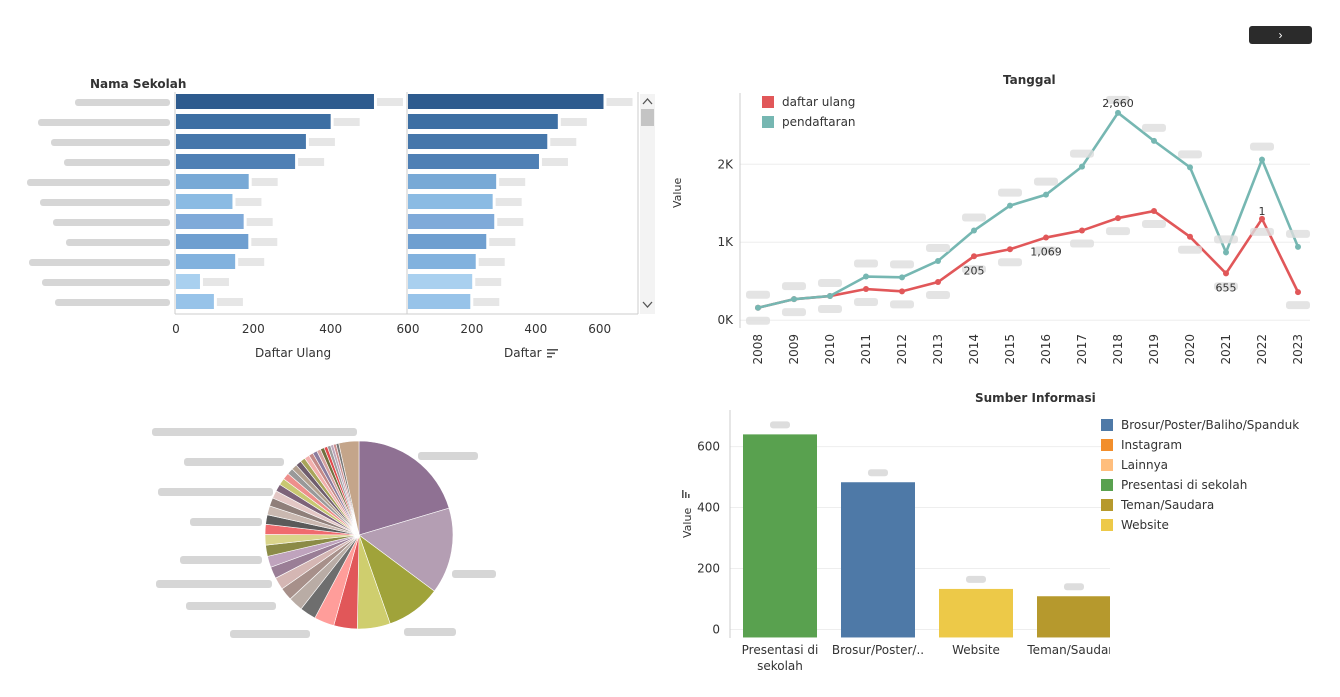 The image size is (1340, 697). I want to click on legend-item-pendaftaran: pendaftaran, so click(809, 122).